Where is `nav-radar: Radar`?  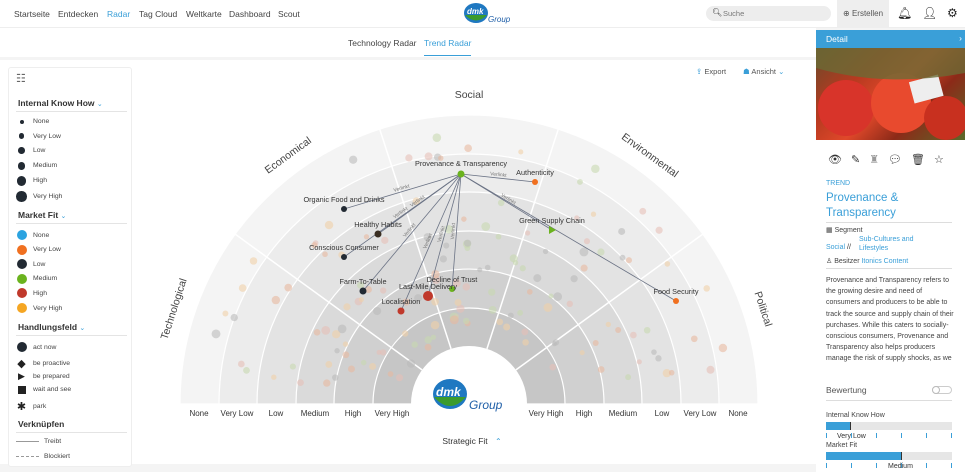 nav-radar: Radar is located at coordinates (119, 14).